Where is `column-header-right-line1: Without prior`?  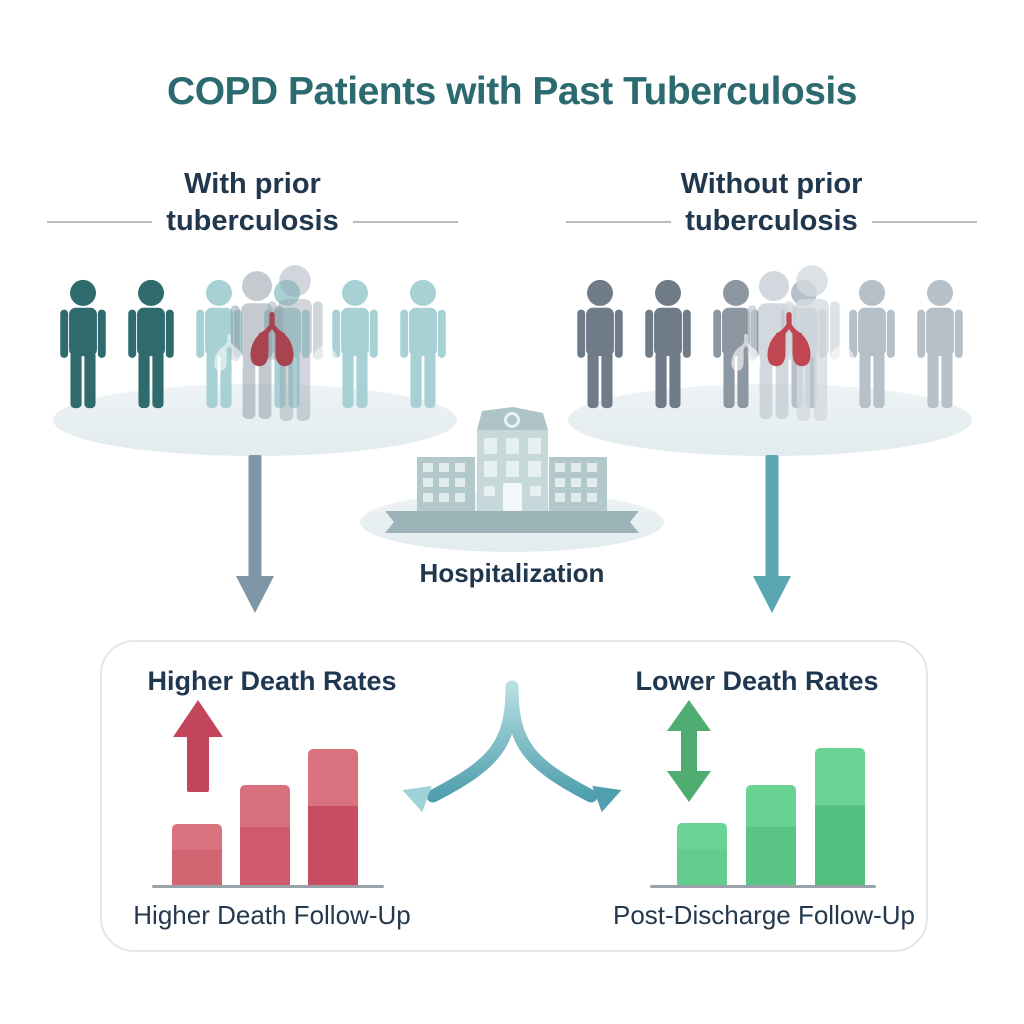
column-header-right-line1: Without prior is located at coordinates (771, 184).